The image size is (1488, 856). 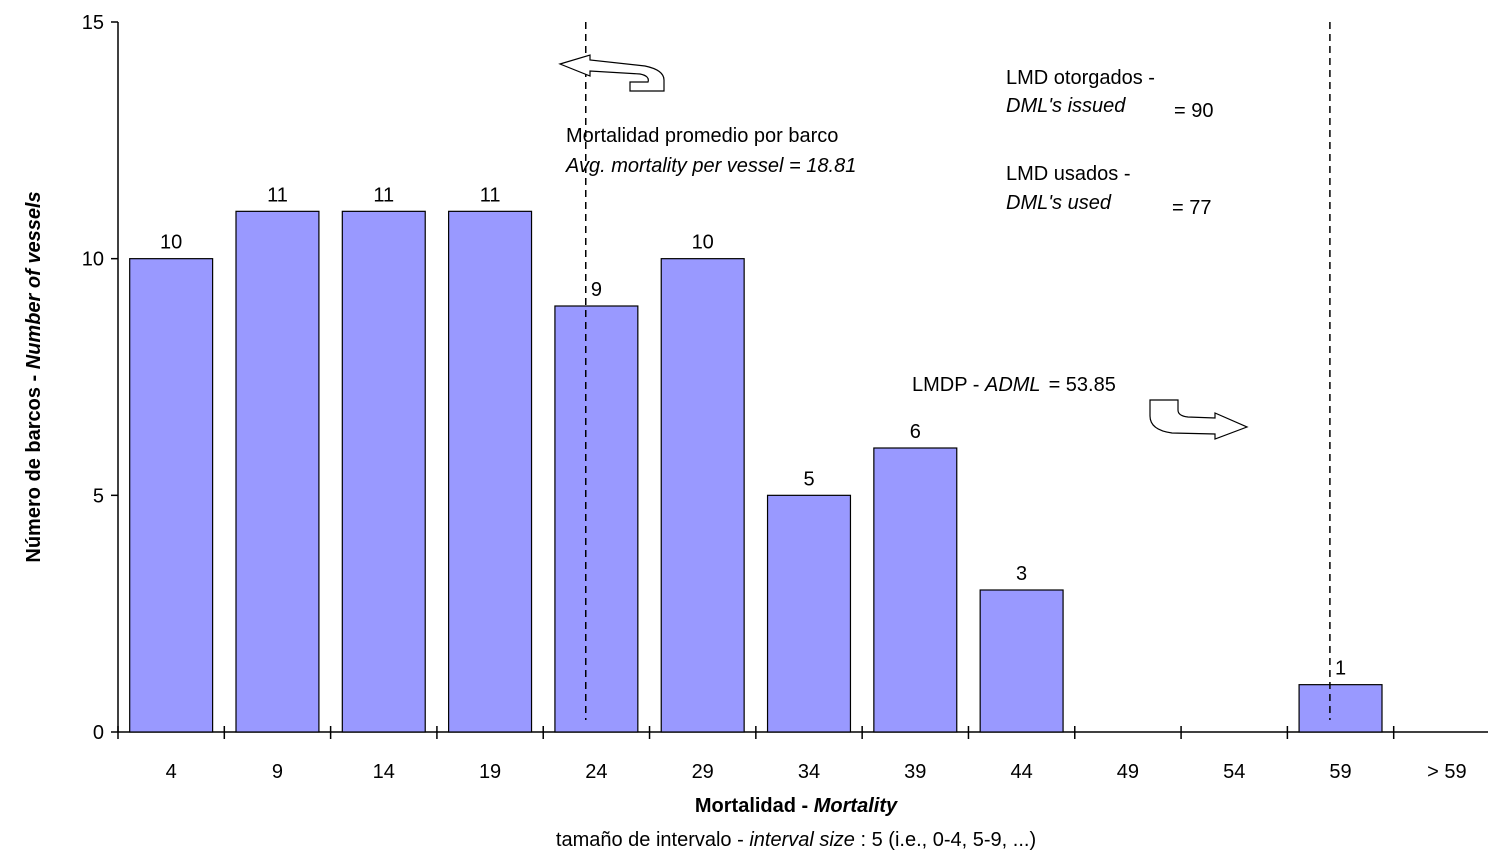 I want to click on y-ticks: 0 5 10 15, so click(x=100, y=378).